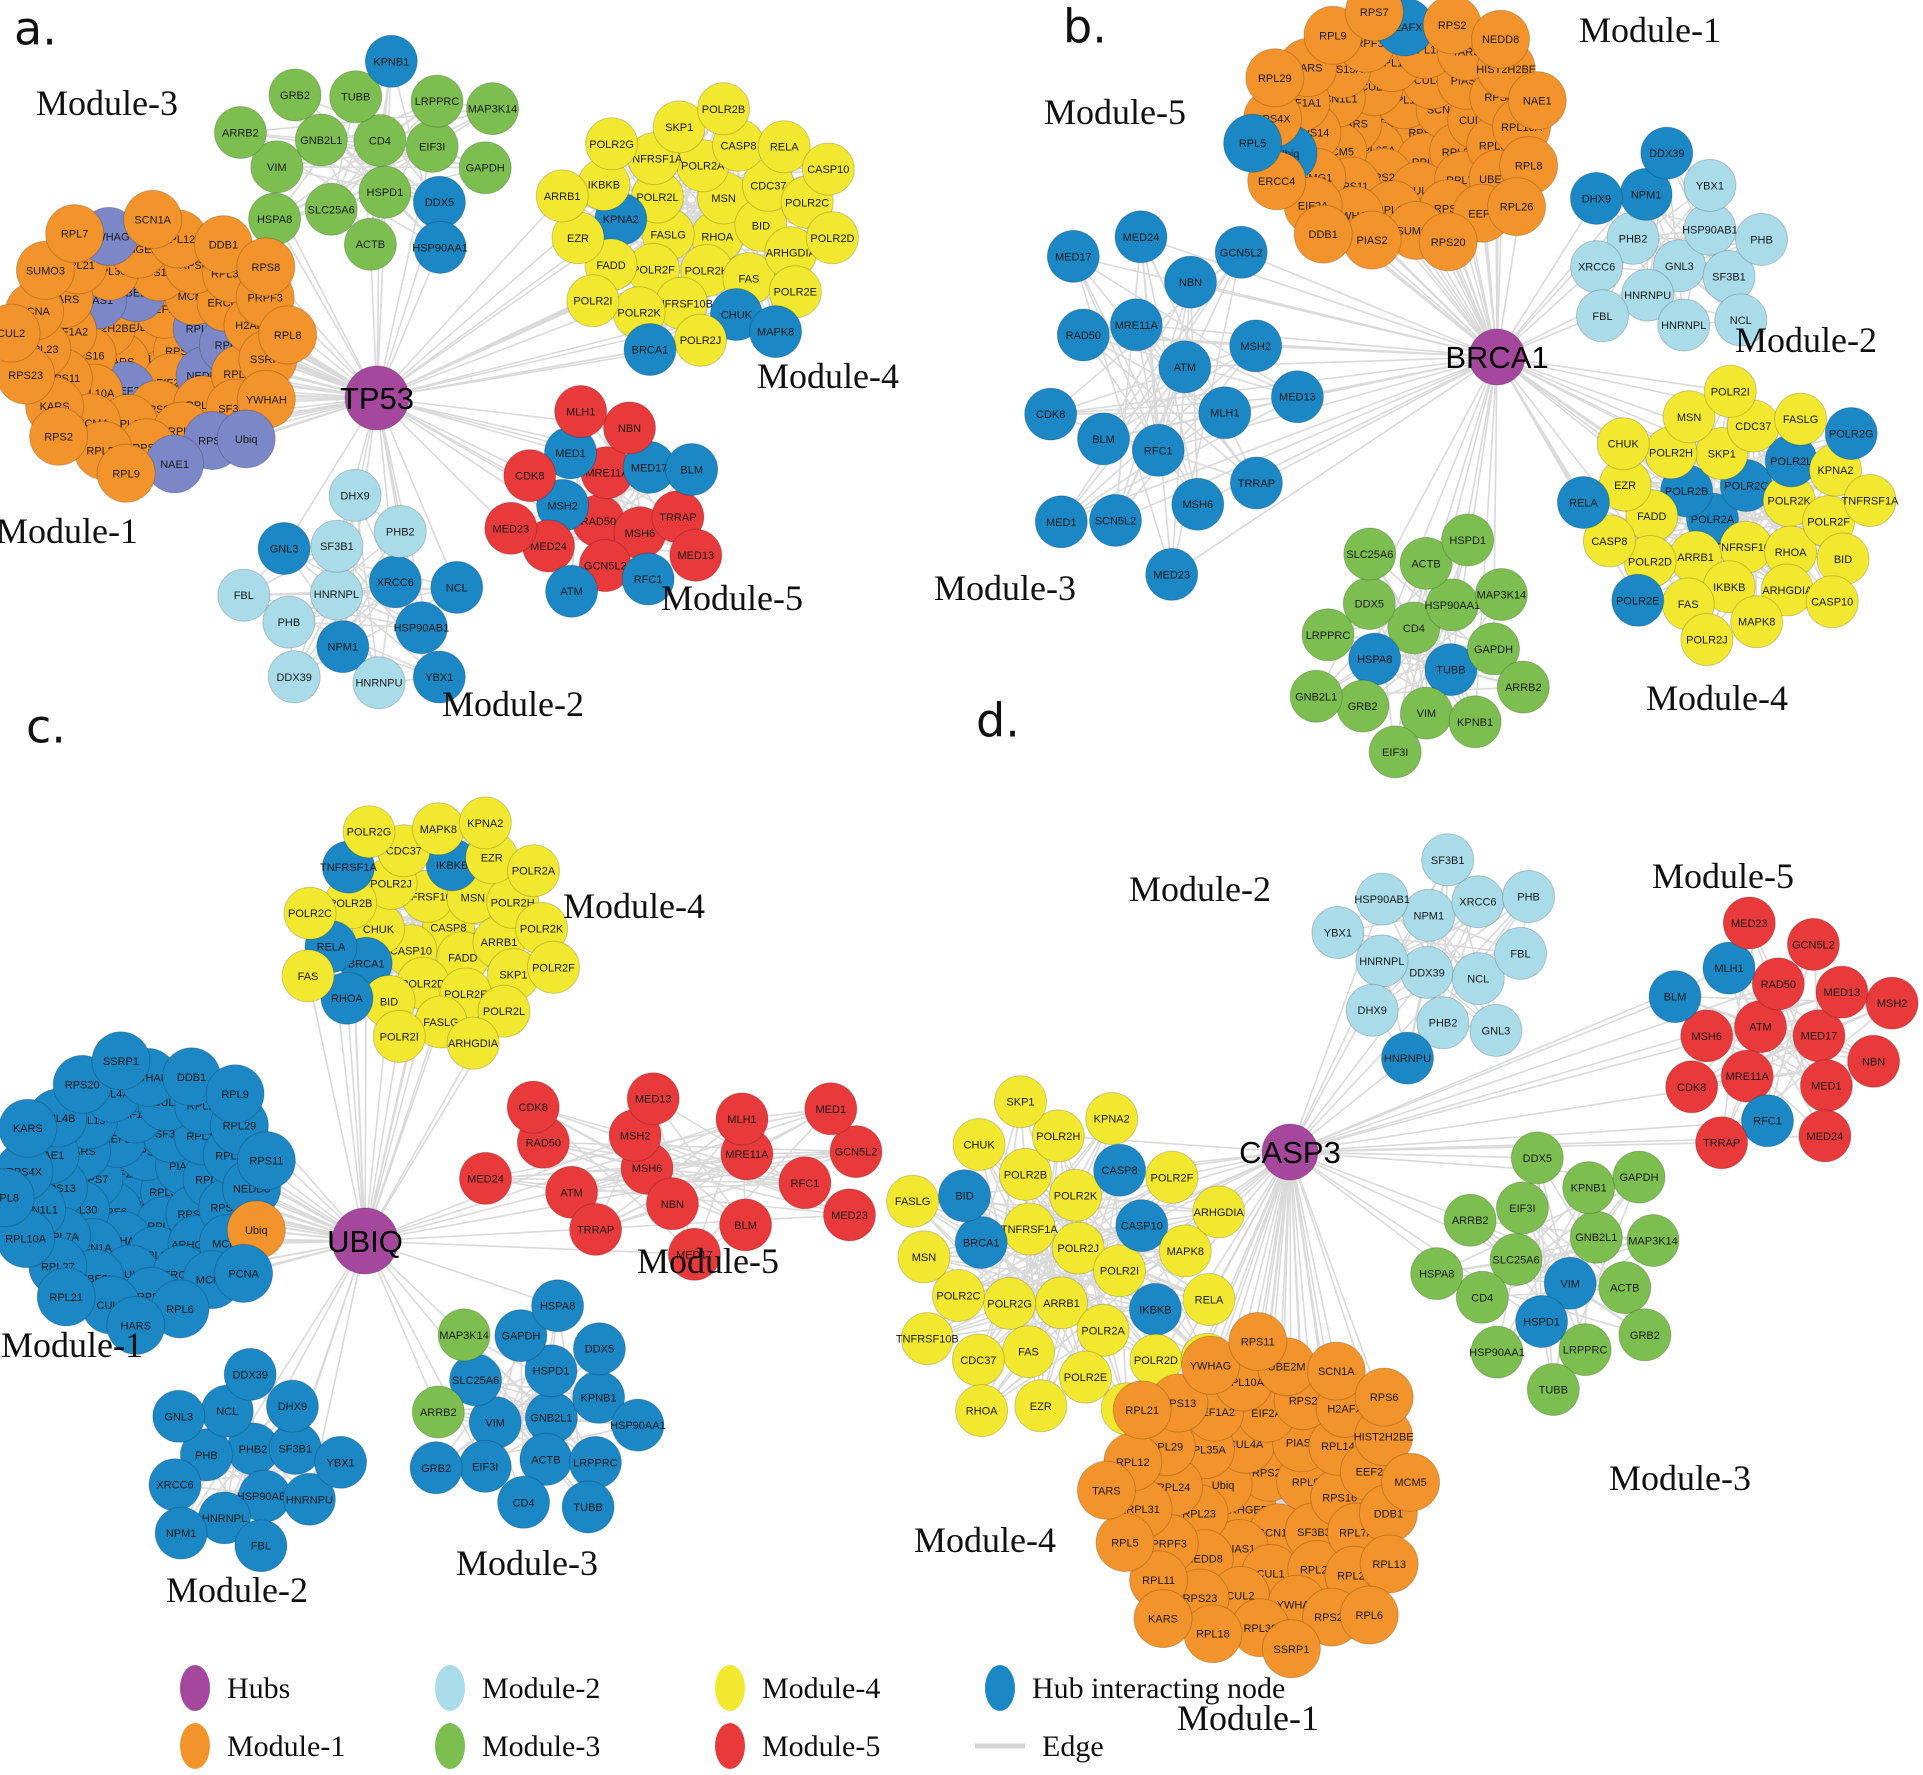 The height and width of the screenshot is (1775, 1923). What do you see at coordinates (1638, 600) in the screenshot?
I see `node-POLR2E: POLR2E` at bounding box center [1638, 600].